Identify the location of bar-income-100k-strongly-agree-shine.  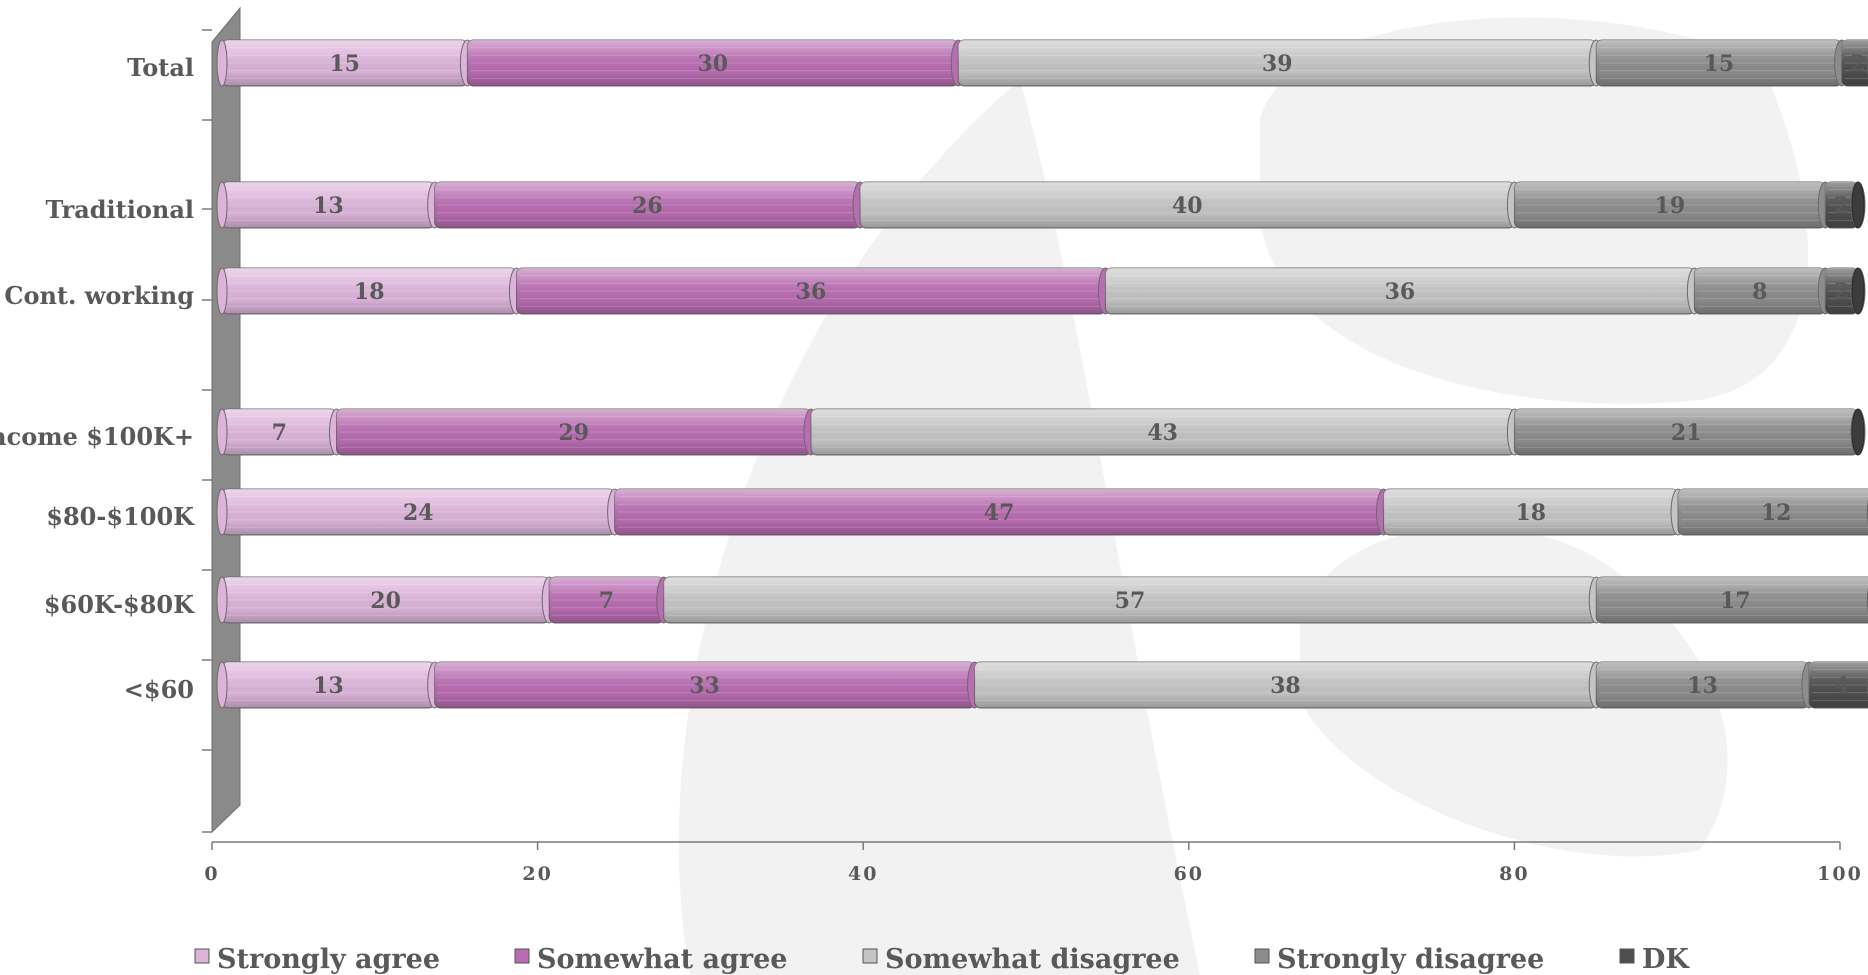
(279, 432).